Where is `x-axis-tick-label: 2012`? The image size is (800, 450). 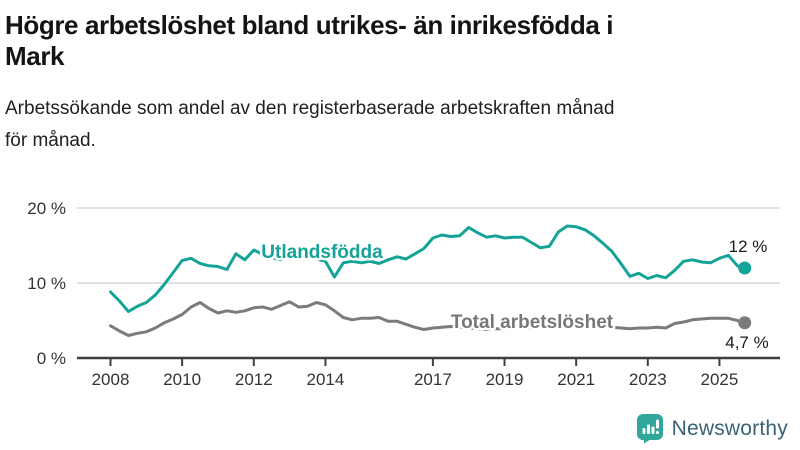 x-axis-tick-label: 2012 is located at coordinates (254, 379).